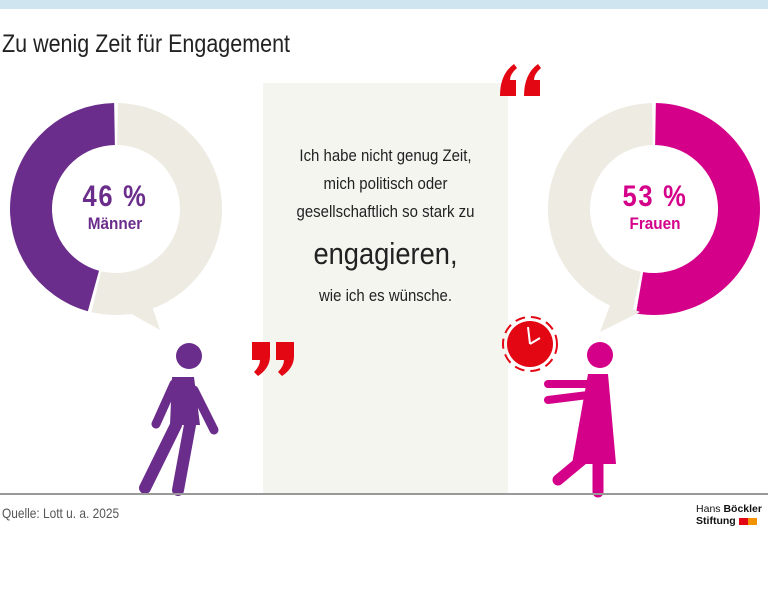  Describe the element at coordinates (179, 419) in the screenshot. I see `man-figure-icon` at that location.